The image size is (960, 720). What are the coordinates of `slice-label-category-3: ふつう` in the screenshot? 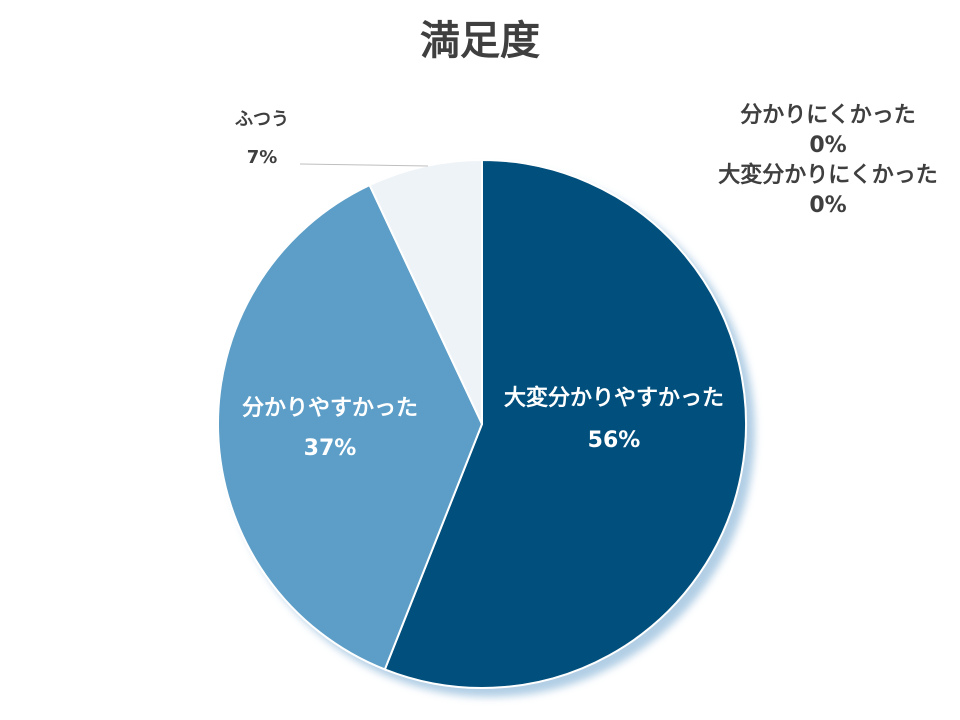 It's located at (262, 119).